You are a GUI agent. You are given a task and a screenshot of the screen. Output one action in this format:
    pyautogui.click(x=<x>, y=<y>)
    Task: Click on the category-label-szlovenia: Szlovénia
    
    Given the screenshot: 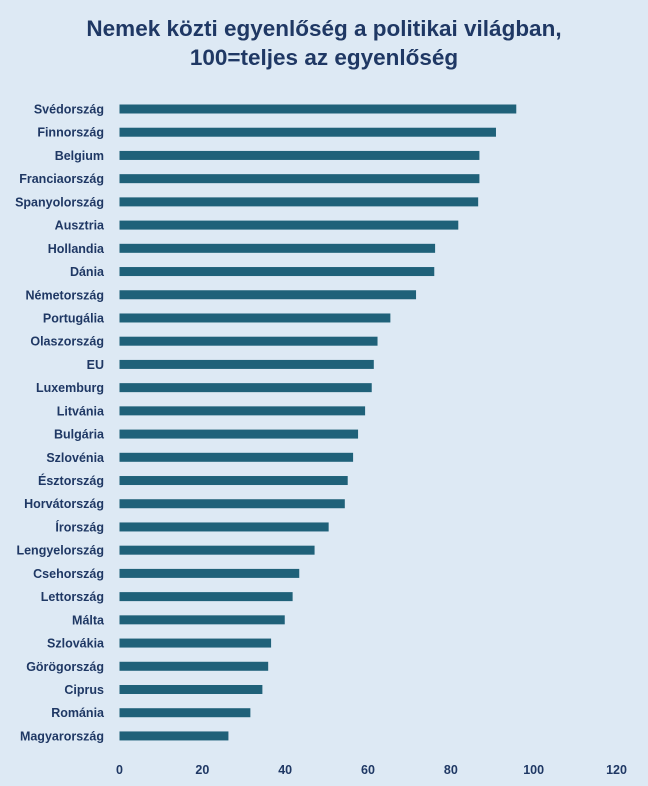 What is the action you would take?
    pyautogui.click(x=75, y=458)
    